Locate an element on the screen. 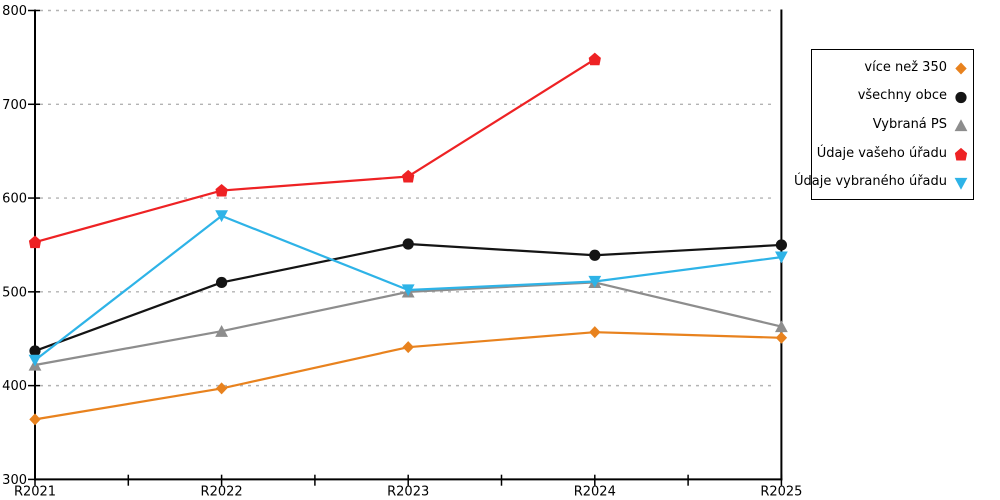 The height and width of the screenshot is (500, 1000). legend-item: všechny obce is located at coordinates (892, 95).